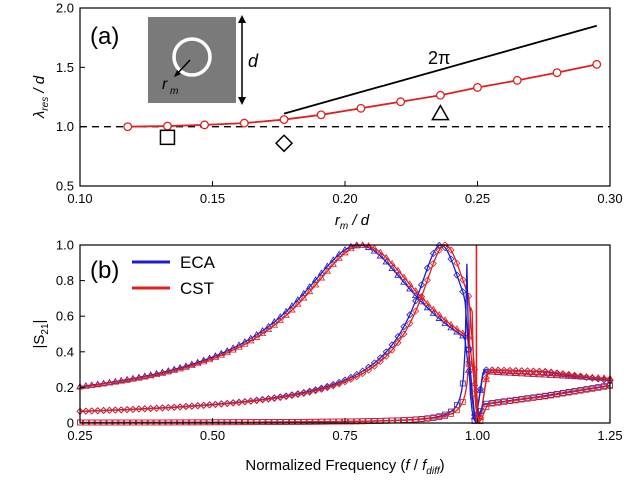  Describe the element at coordinates (128, 127) in the screenshot. I see `data-point` at that location.